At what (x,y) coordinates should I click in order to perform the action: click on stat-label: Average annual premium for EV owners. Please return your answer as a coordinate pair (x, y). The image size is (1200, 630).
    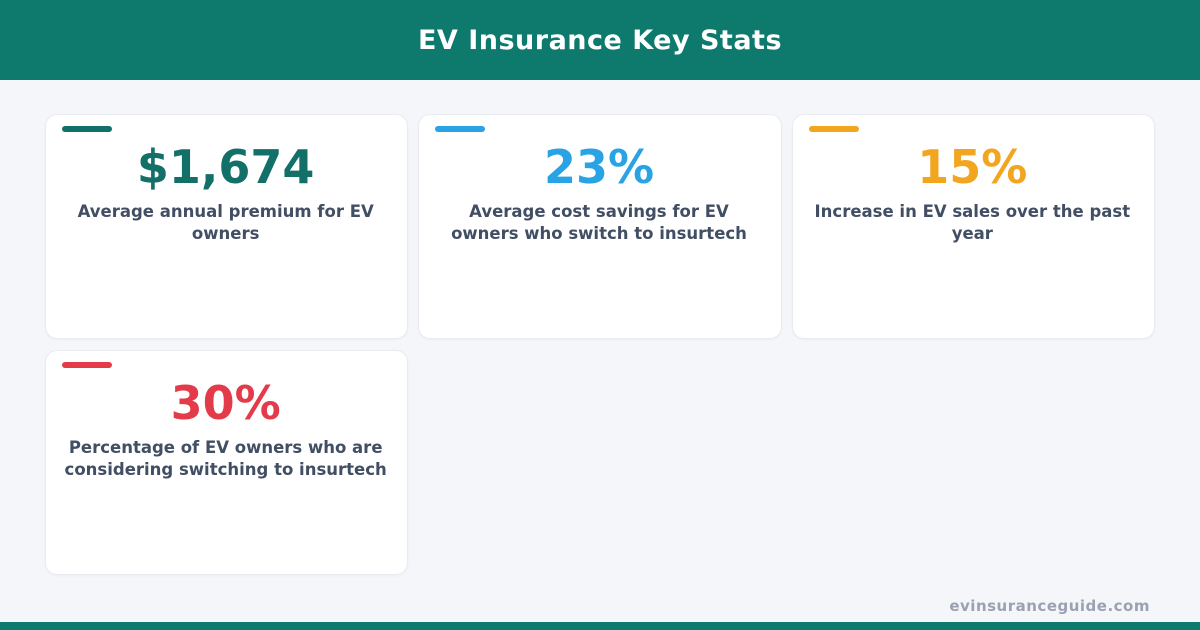
    Looking at the image, I should click on (225, 222).